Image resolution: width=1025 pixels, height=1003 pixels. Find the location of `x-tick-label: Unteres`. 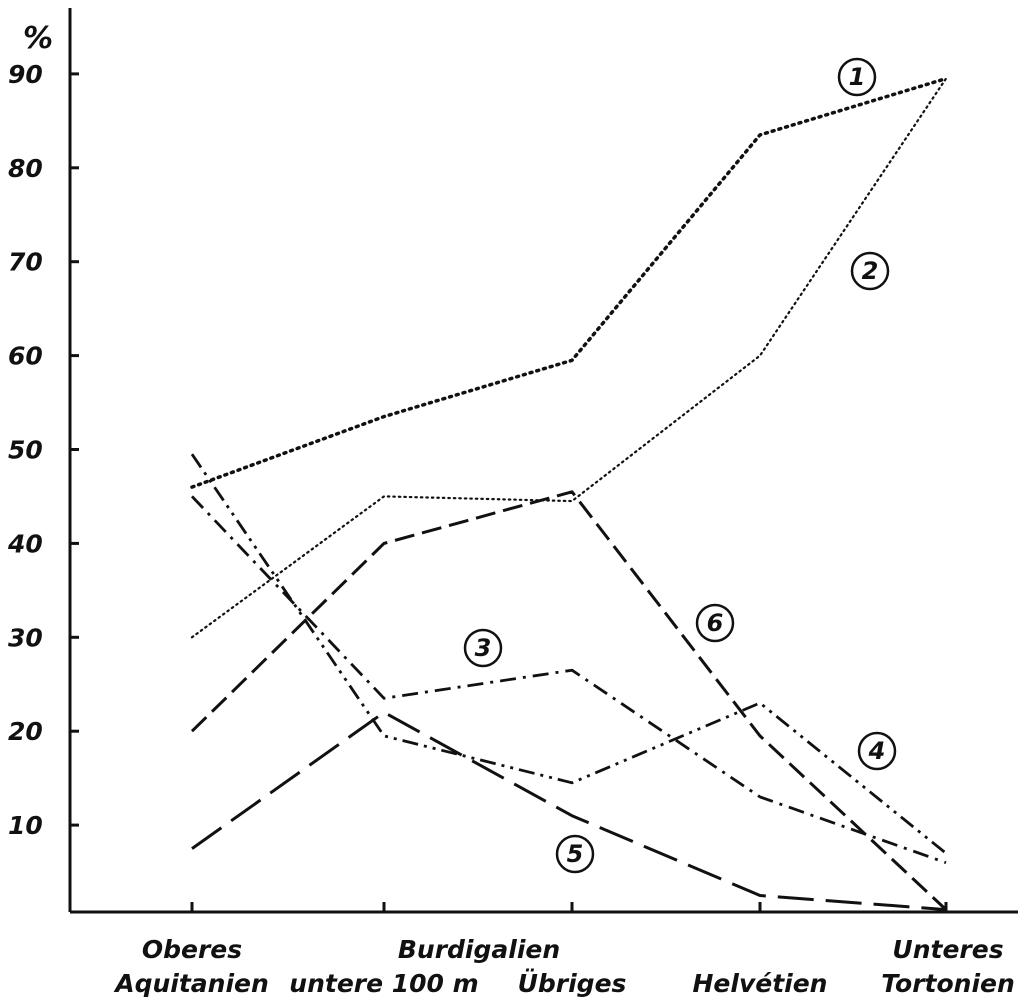

x-tick-label: Unteres is located at coordinates (947, 949).